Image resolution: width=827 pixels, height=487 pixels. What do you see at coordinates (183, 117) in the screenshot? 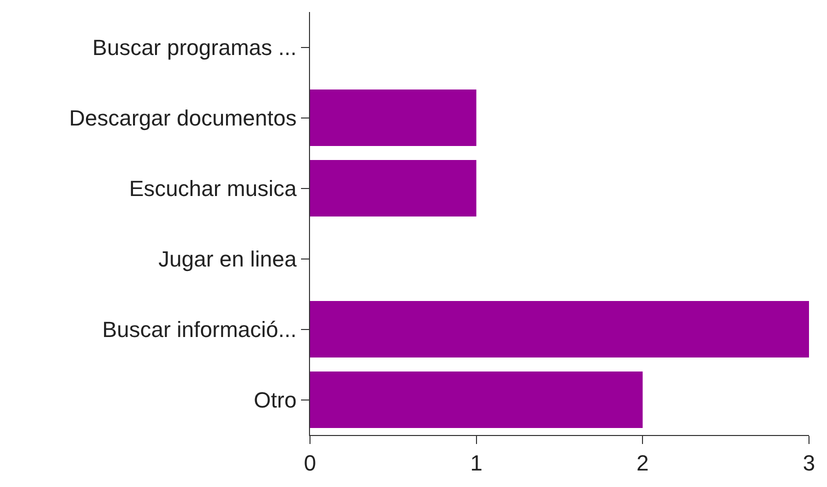
I see `y-tick-label: Descargar documentos` at bounding box center [183, 117].